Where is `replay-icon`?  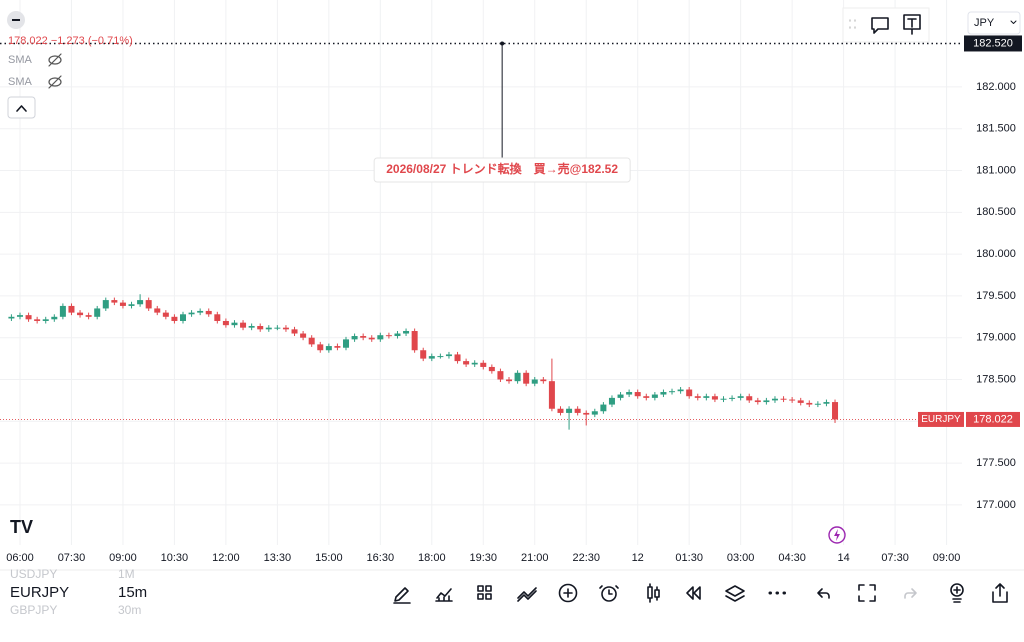
replay-icon is located at coordinates (693, 593).